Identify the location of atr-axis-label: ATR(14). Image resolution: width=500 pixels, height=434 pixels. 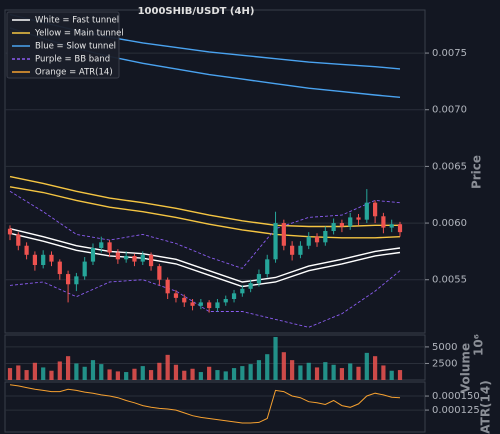
(486, 406).